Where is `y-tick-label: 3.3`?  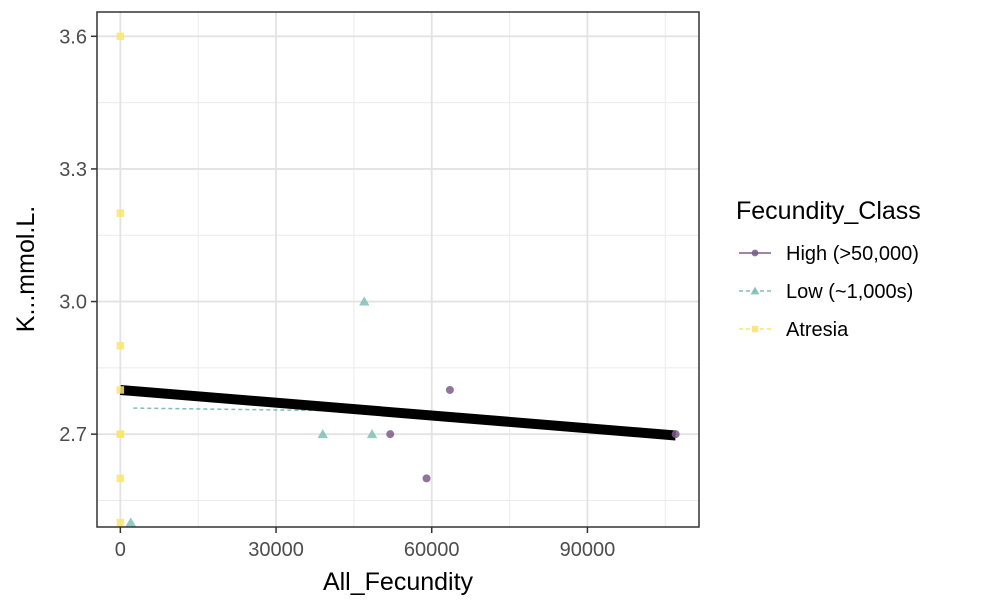 y-tick-label: 3.3 is located at coordinates (73, 170).